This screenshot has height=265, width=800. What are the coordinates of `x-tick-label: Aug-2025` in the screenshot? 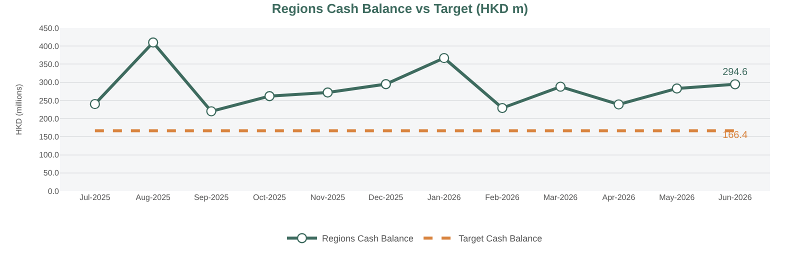 It's located at (154, 197).